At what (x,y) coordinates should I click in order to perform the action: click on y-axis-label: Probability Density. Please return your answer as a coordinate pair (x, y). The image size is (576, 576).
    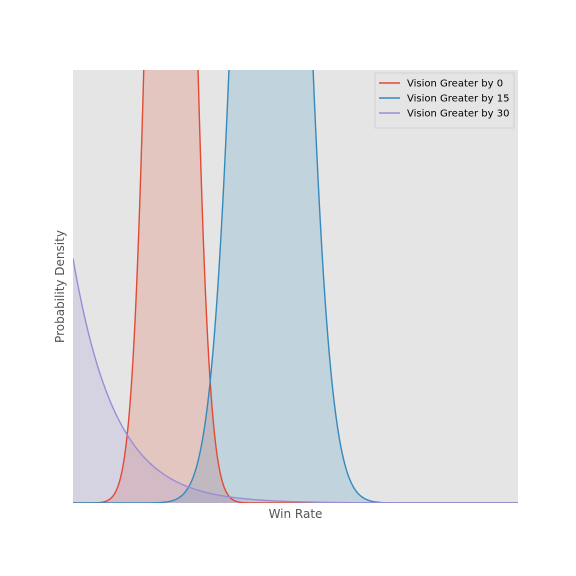
    Looking at the image, I should click on (60, 286).